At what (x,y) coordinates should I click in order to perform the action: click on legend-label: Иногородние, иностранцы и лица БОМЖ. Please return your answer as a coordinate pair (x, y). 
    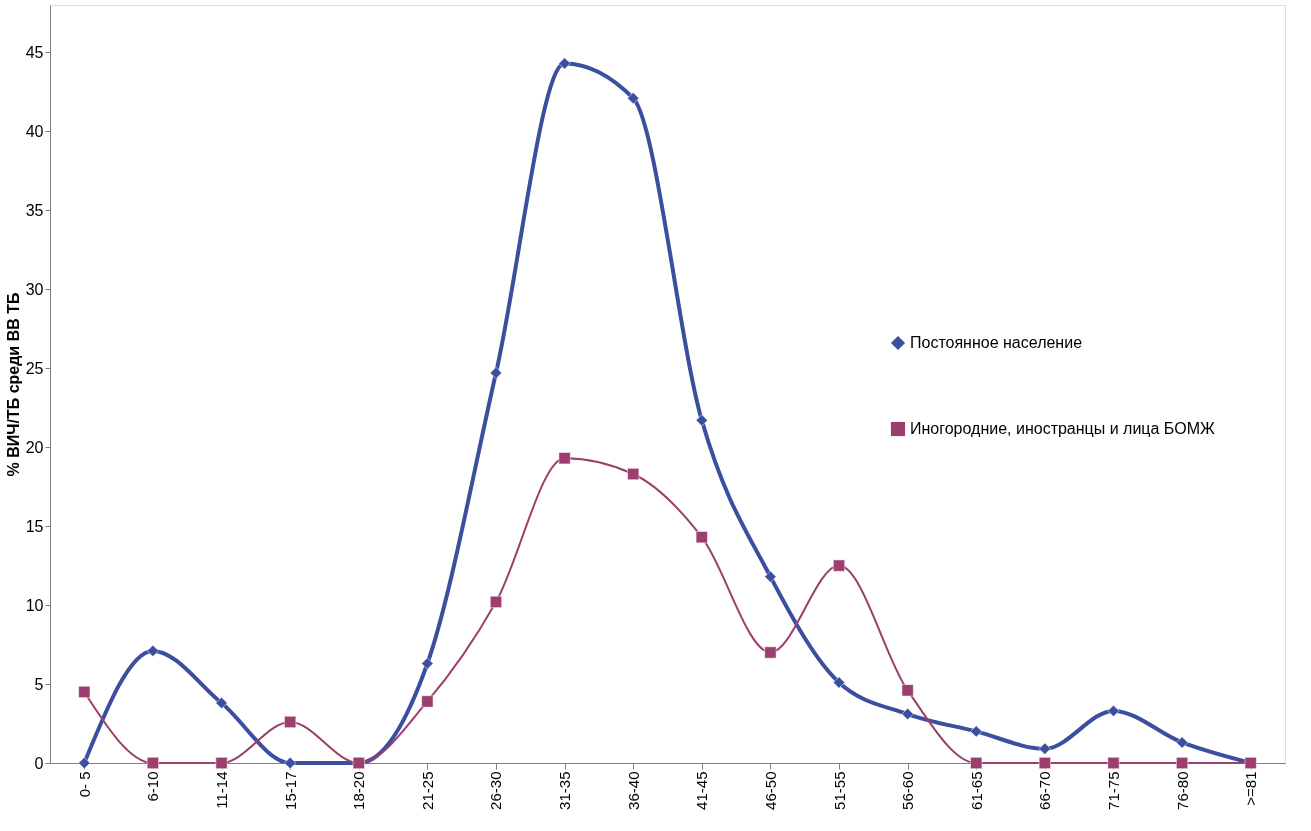
    Looking at the image, I should click on (1062, 428).